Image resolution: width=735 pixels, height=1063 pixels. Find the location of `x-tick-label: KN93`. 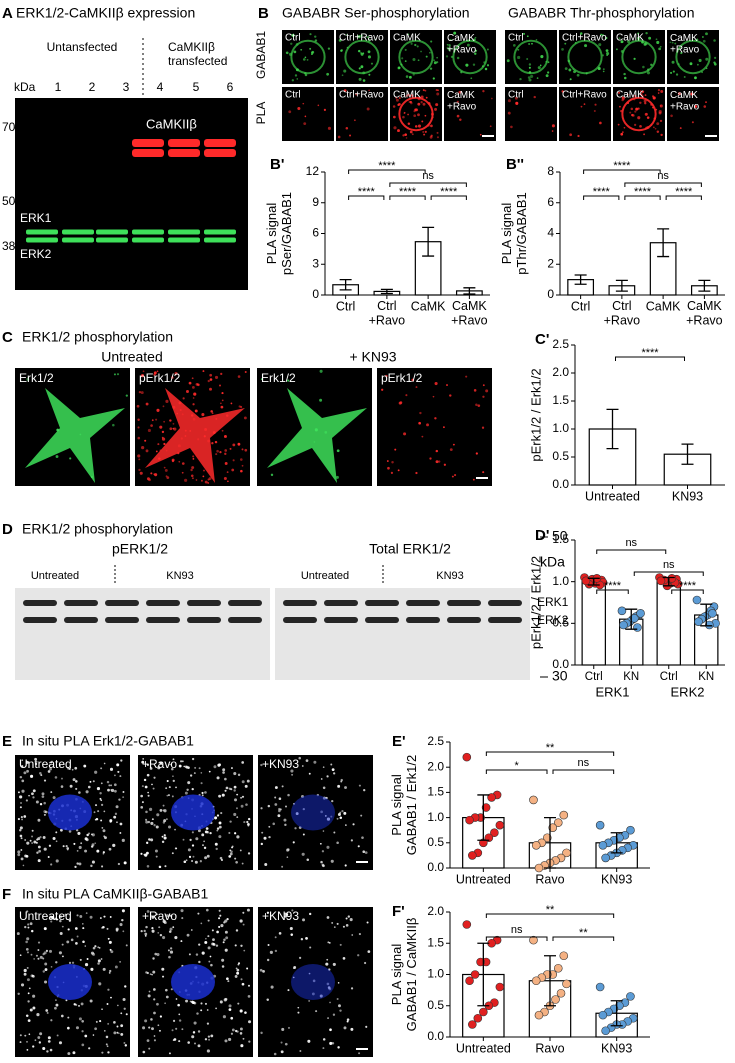

x-tick-label: KN93 is located at coordinates (687, 496).